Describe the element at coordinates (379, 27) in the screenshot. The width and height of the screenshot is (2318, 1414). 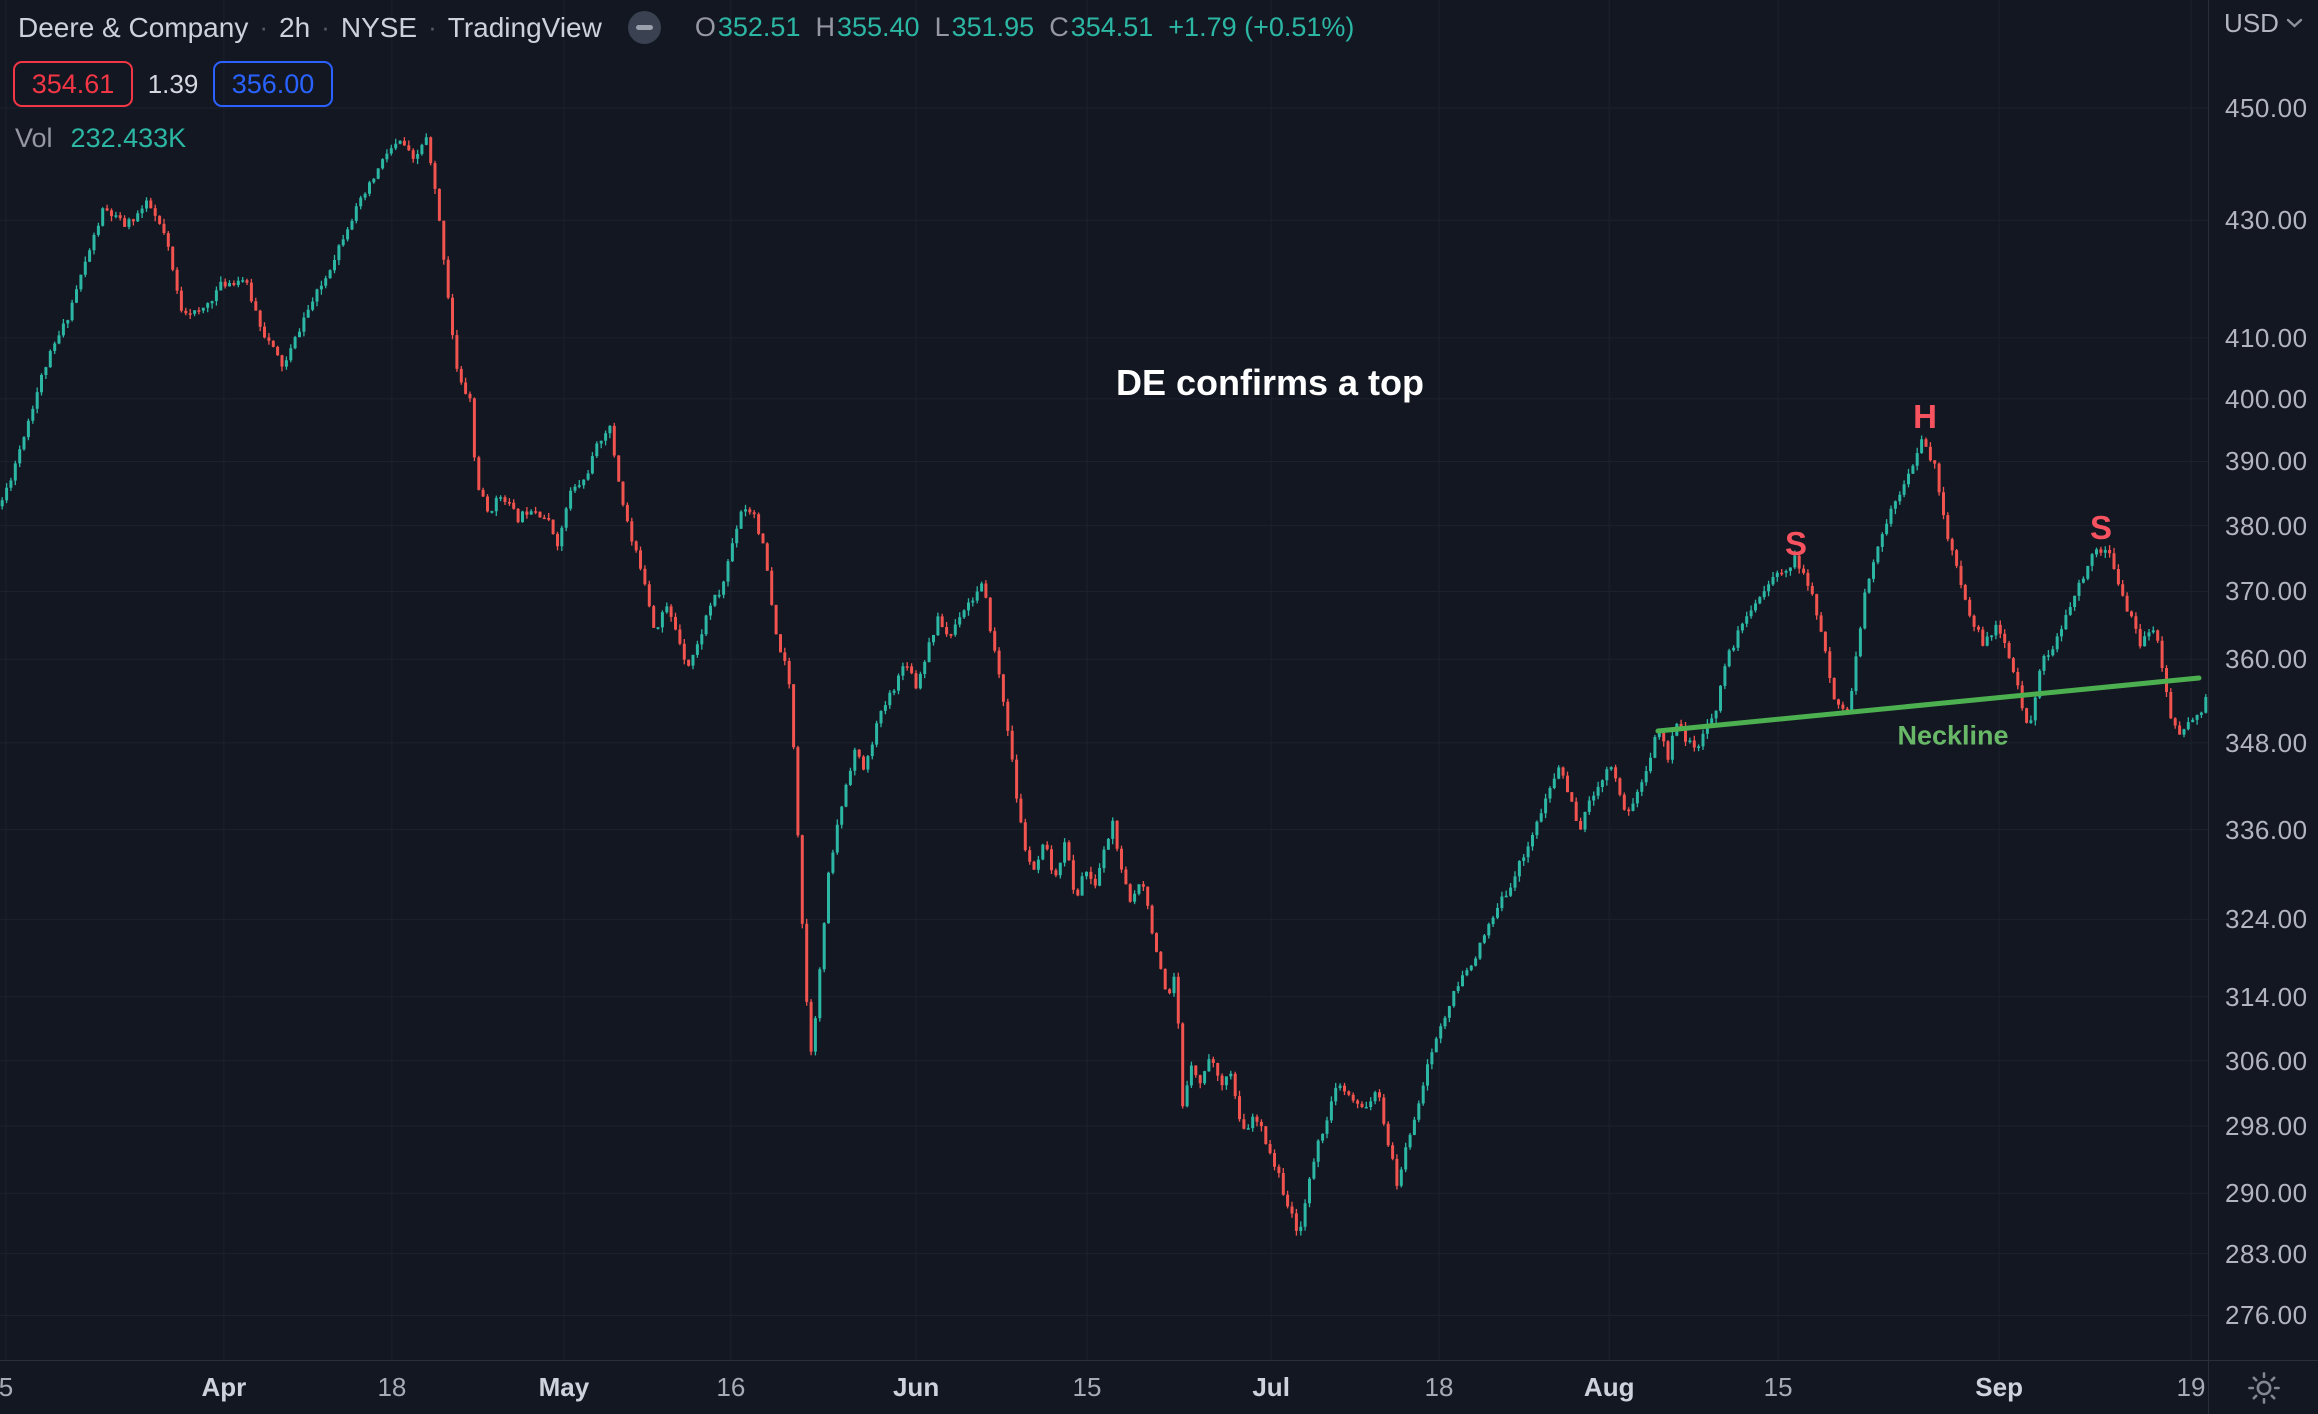
I see `exchange-label: NYSE` at that location.